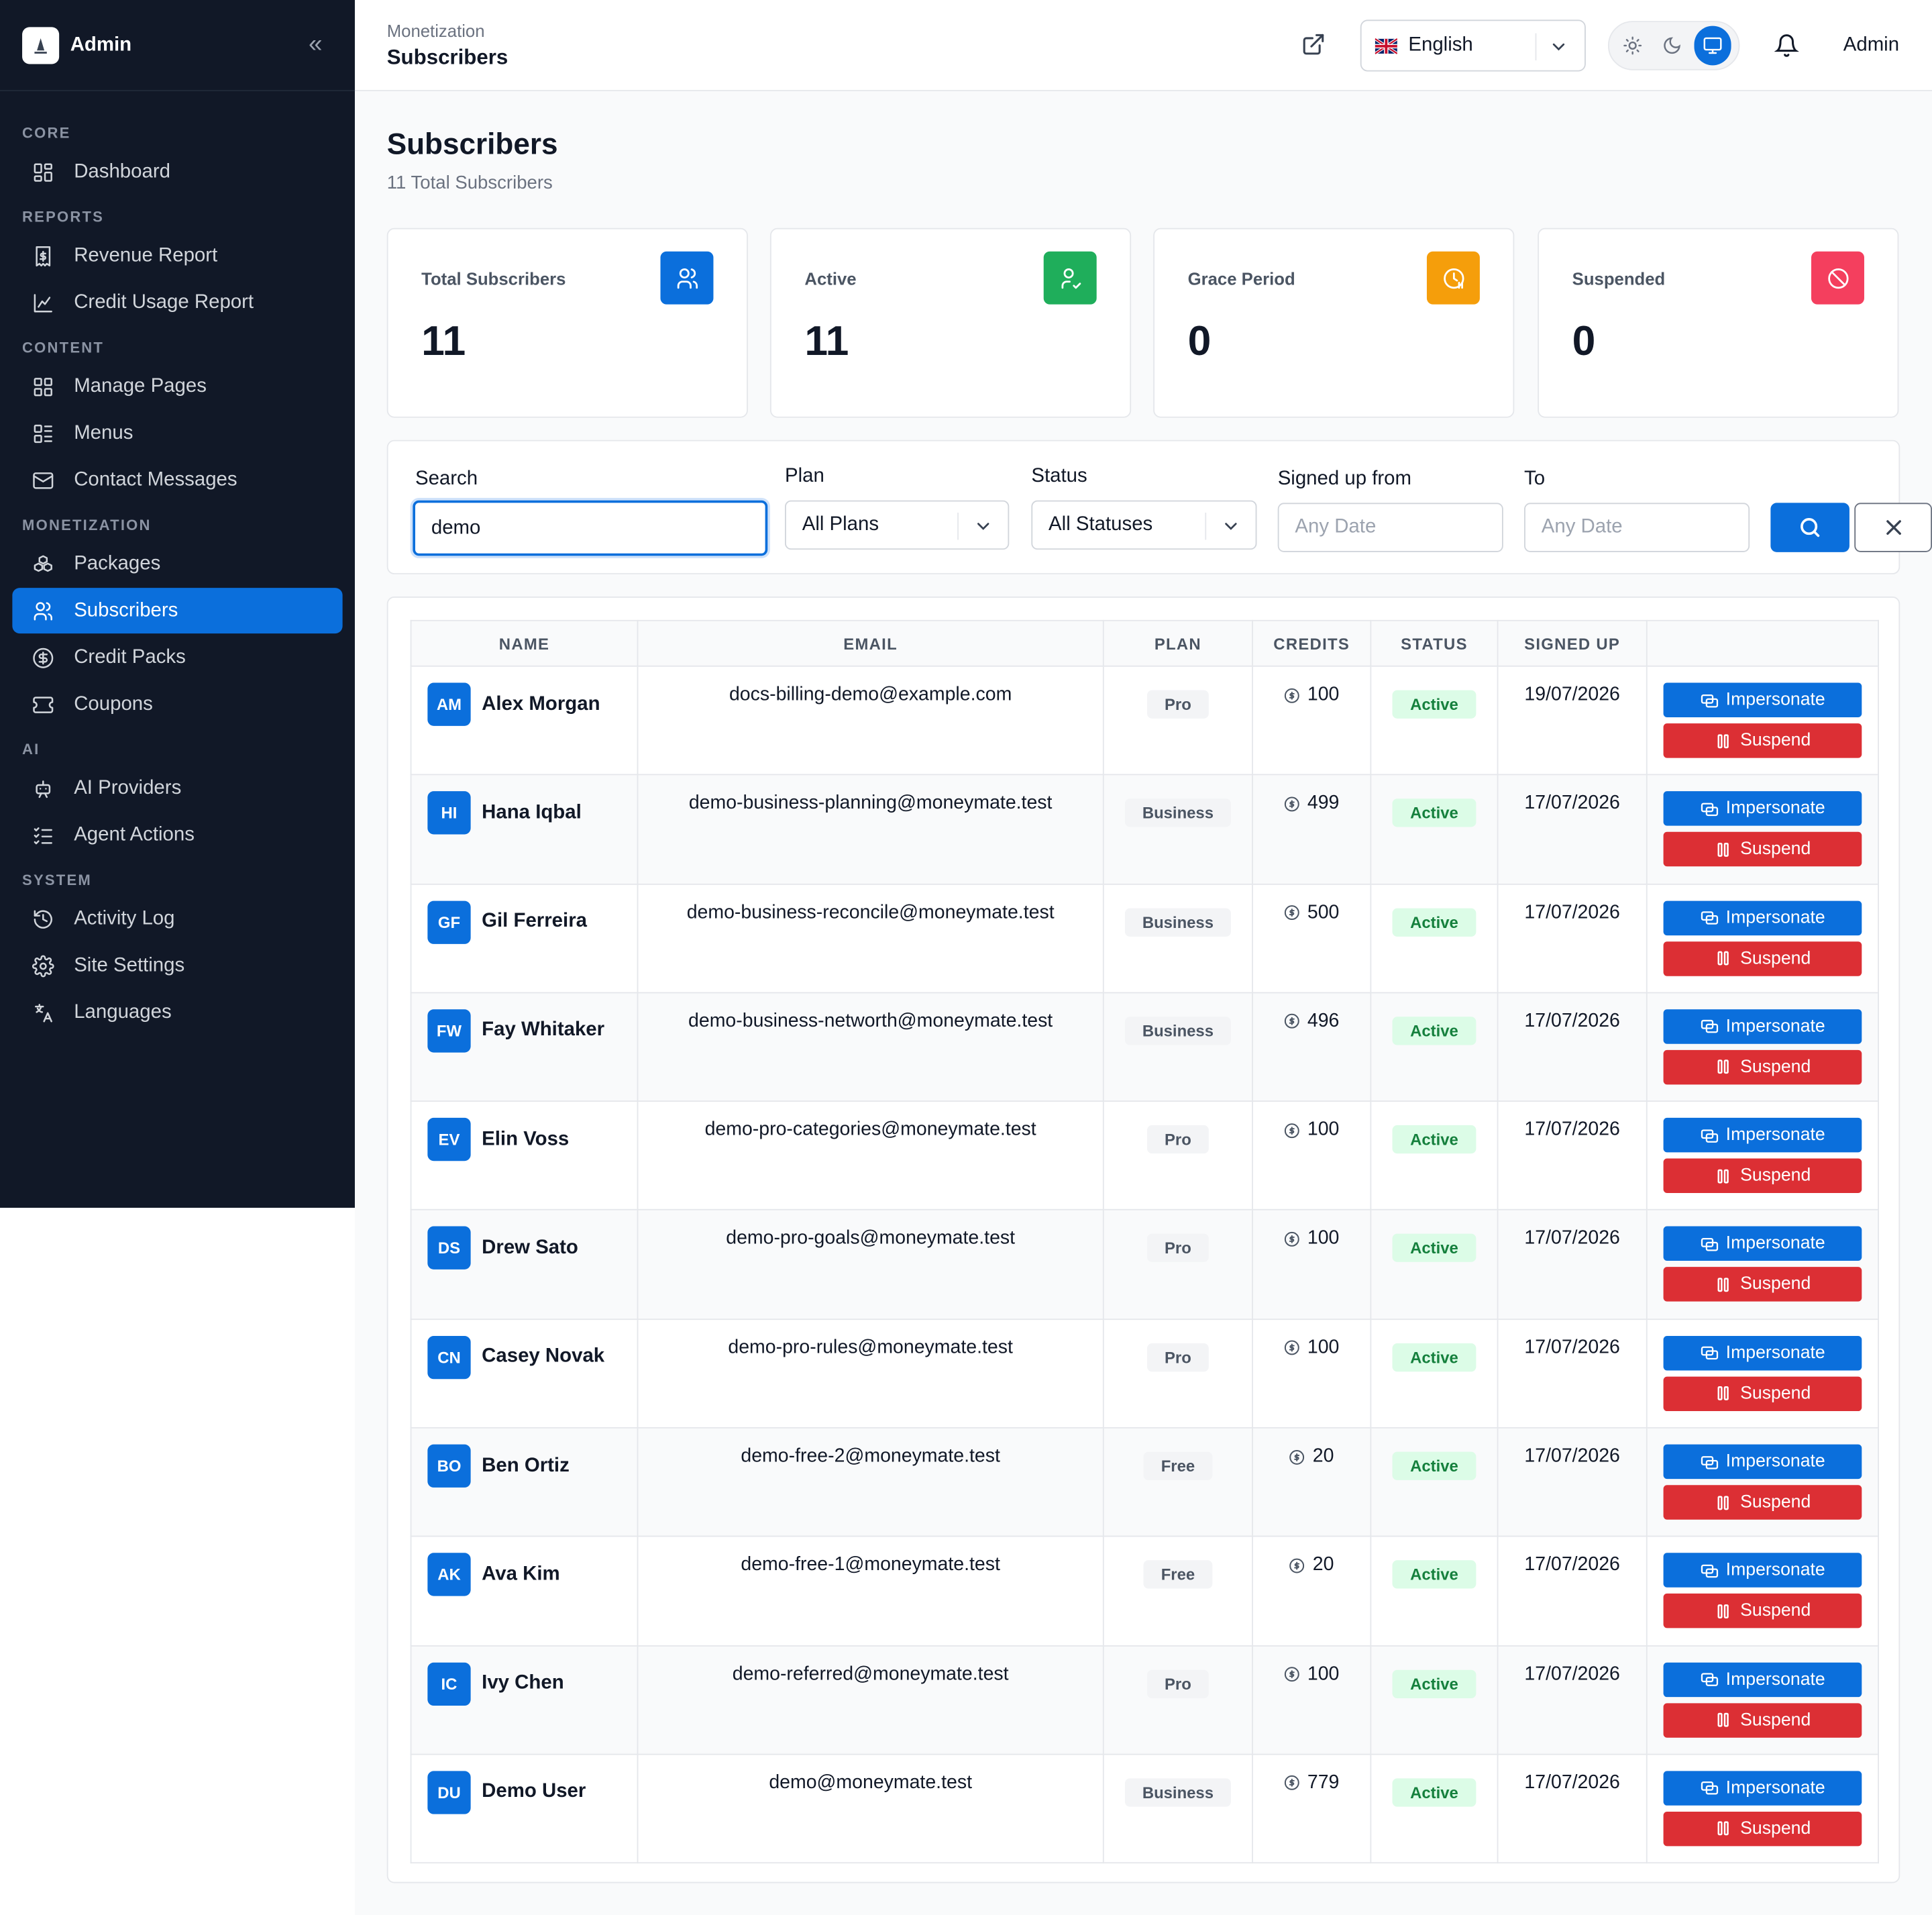  Describe the element at coordinates (534, 921) in the screenshot. I see `subscriber-name: Gil Ferreira` at that location.